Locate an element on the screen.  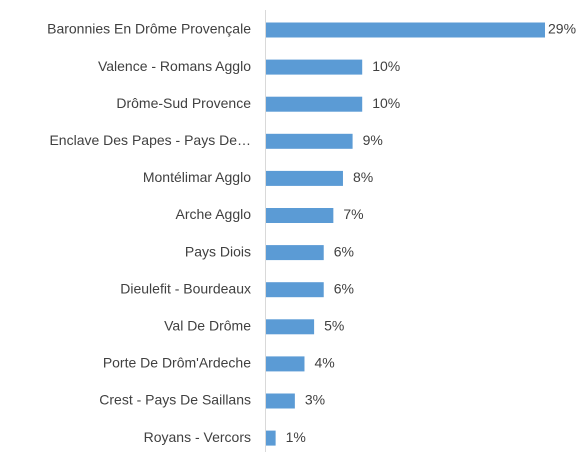
category-label: Porte De Drôm'Ardeche is located at coordinates (177, 363).